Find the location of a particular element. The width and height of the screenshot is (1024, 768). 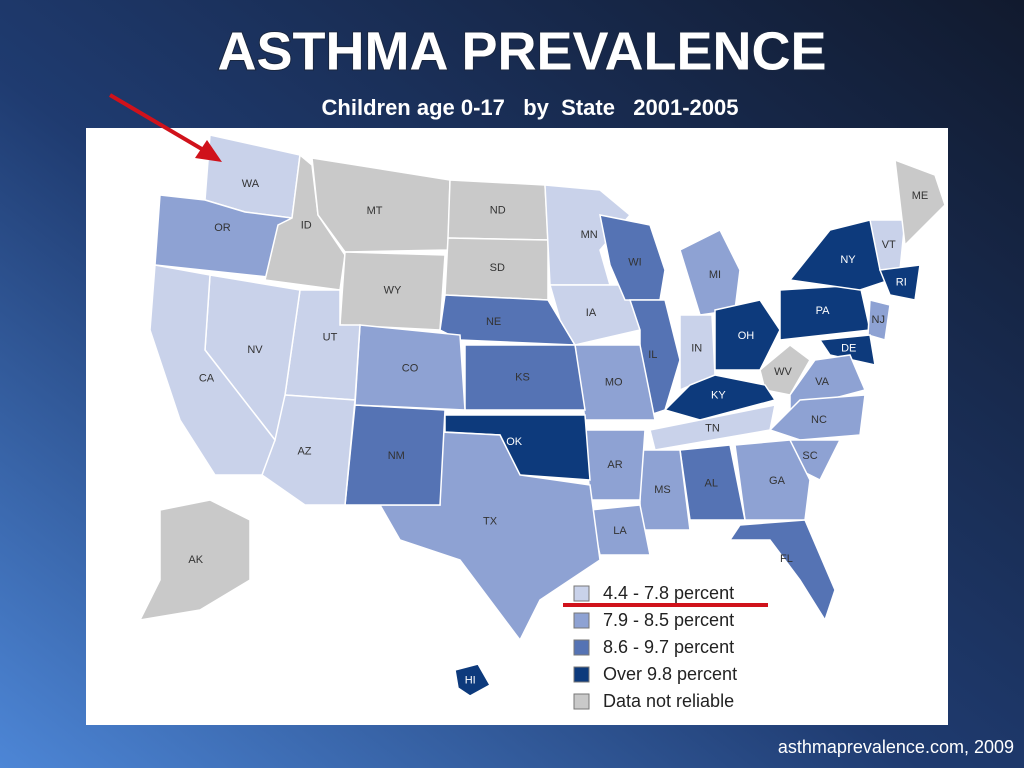

state-label: WA is located at coordinates (251, 184).